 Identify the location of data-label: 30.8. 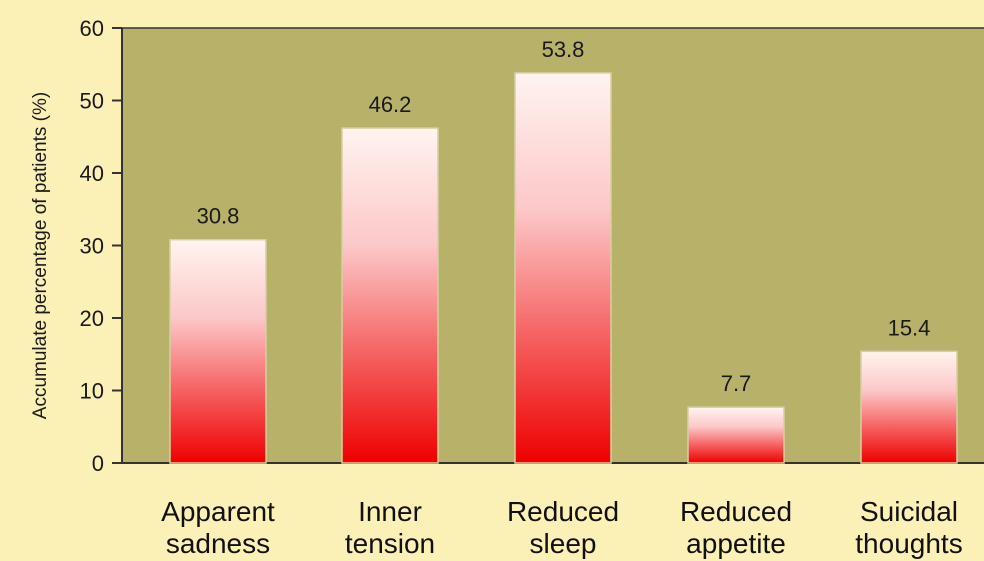
(218, 216).